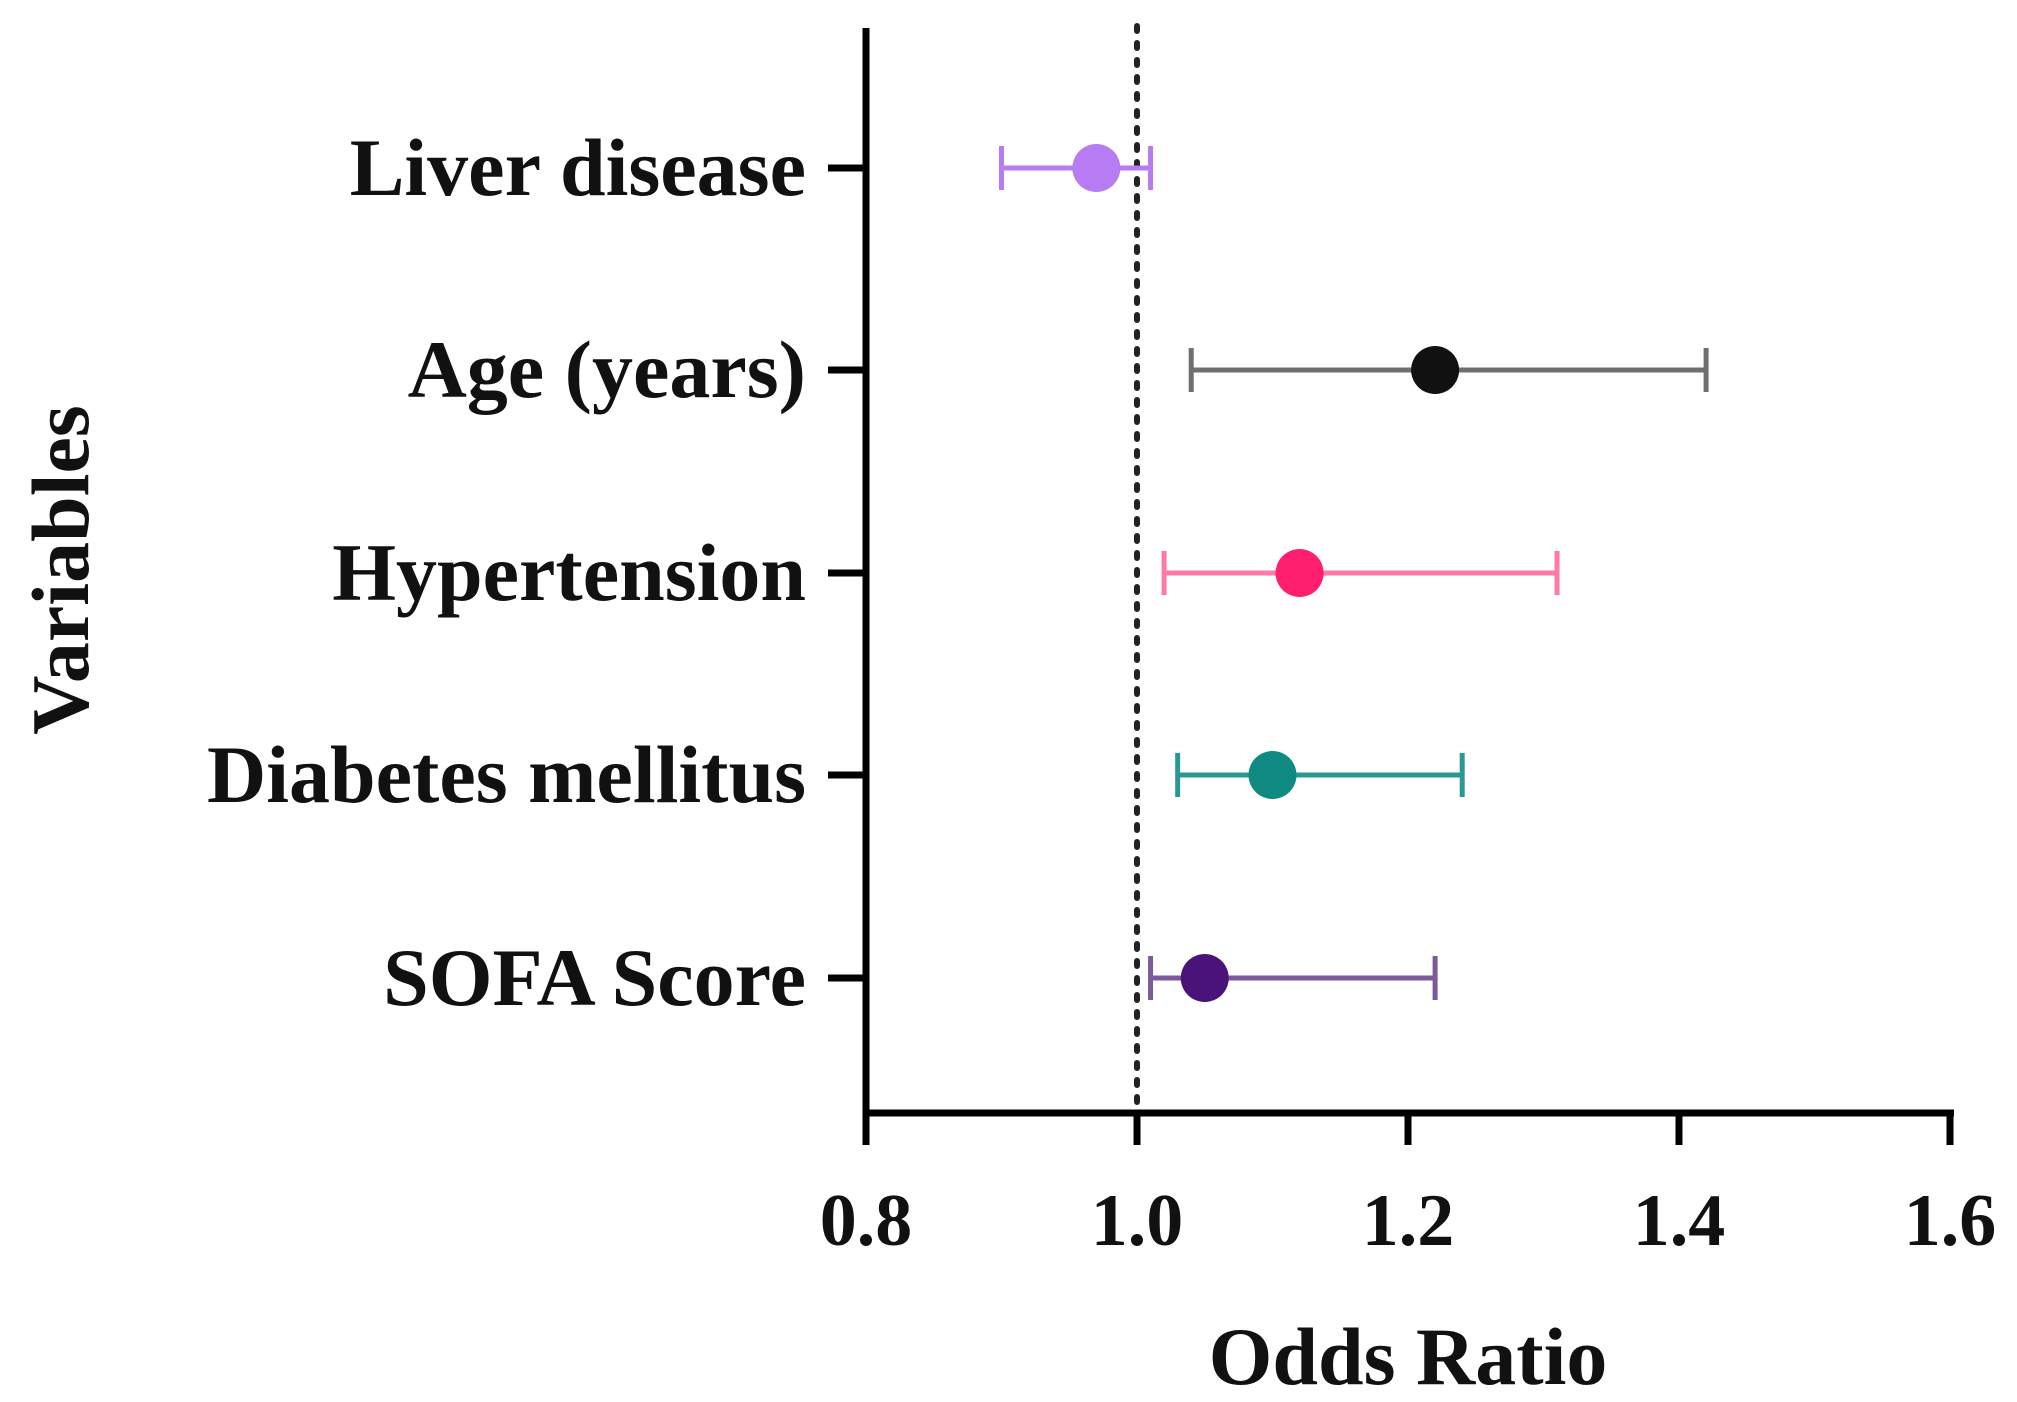 The image size is (2017, 1402). Describe the element at coordinates (1137, 1221) in the screenshot. I see `x-tick-label: 1.0` at that location.